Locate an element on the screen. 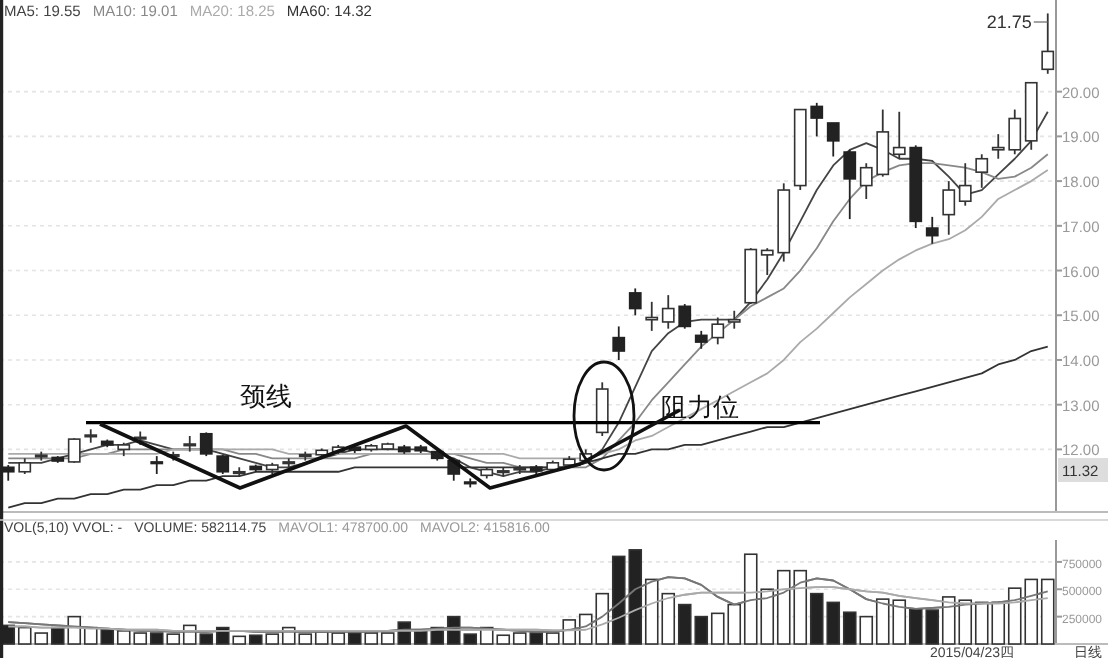  annotation: 21.75 is located at coordinates (1009, 22).